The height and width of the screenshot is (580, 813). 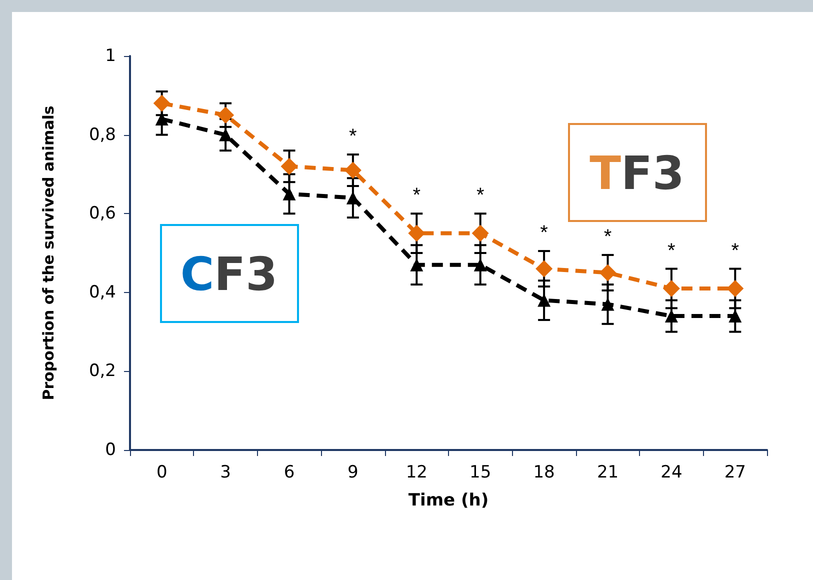 I want to click on y-tick-label: 0,2, so click(x=102, y=371).